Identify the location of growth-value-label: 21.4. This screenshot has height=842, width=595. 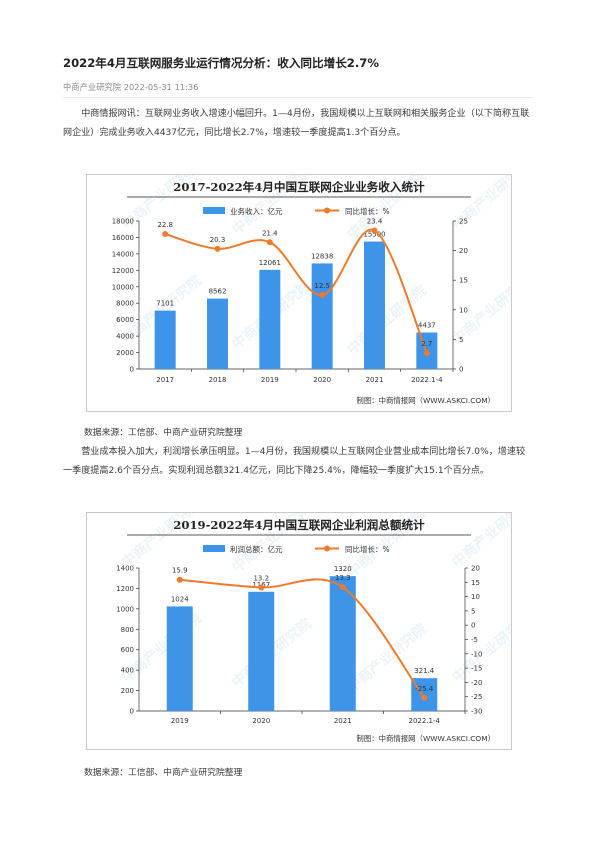
(270, 233).